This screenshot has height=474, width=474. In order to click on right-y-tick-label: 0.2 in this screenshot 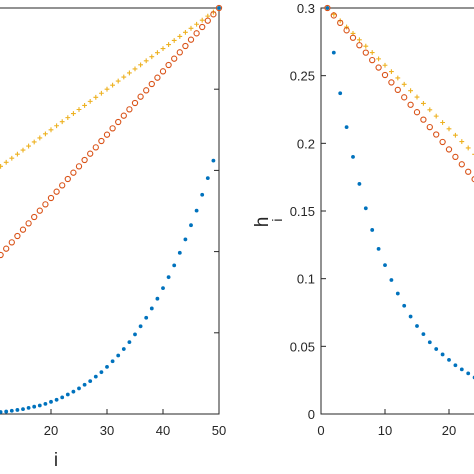, I will do `click(306, 143)`.